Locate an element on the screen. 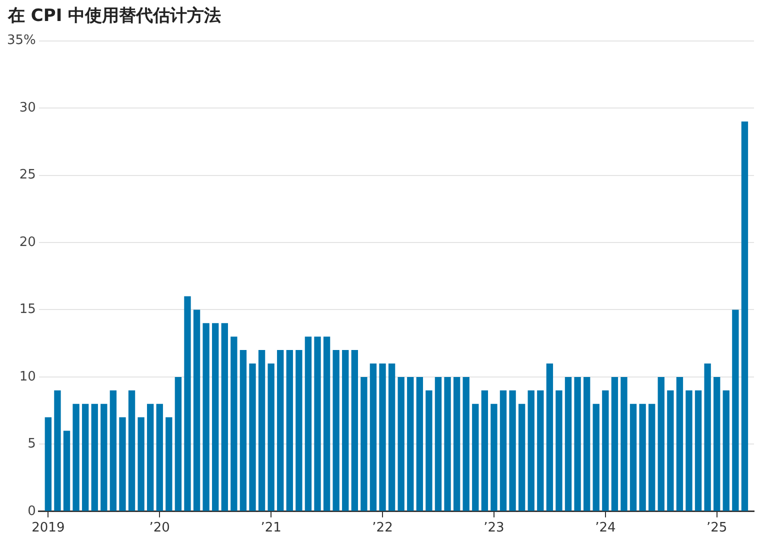 The width and height of the screenshot is (762, 543). x-tick-label: ’24 is located at coordinates (605, 528).